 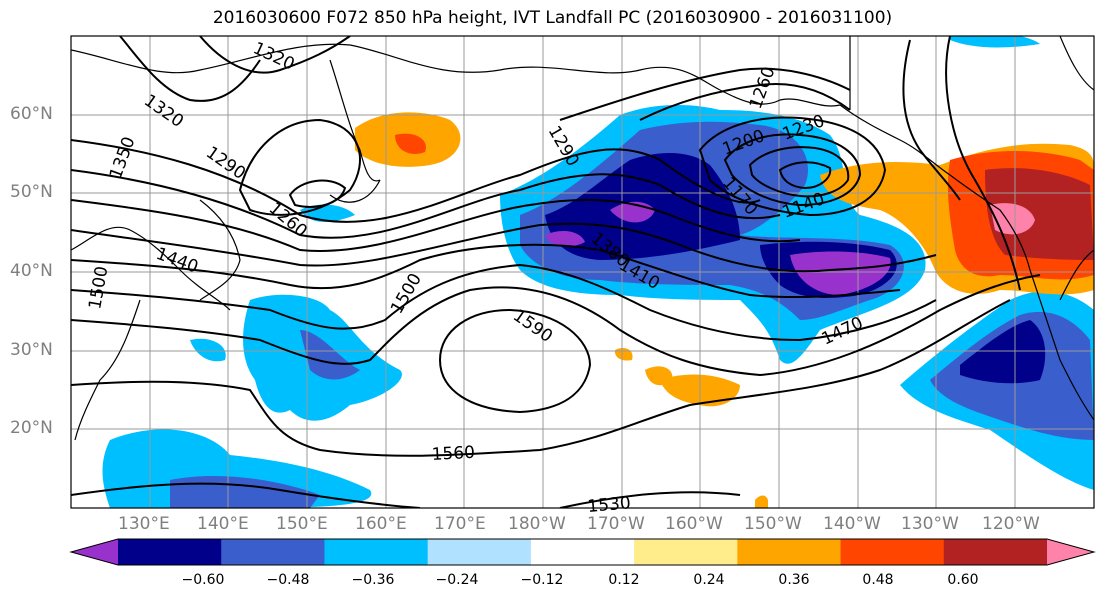 I want to click on colorbar-arrow-low, so click(x=94, y=552).